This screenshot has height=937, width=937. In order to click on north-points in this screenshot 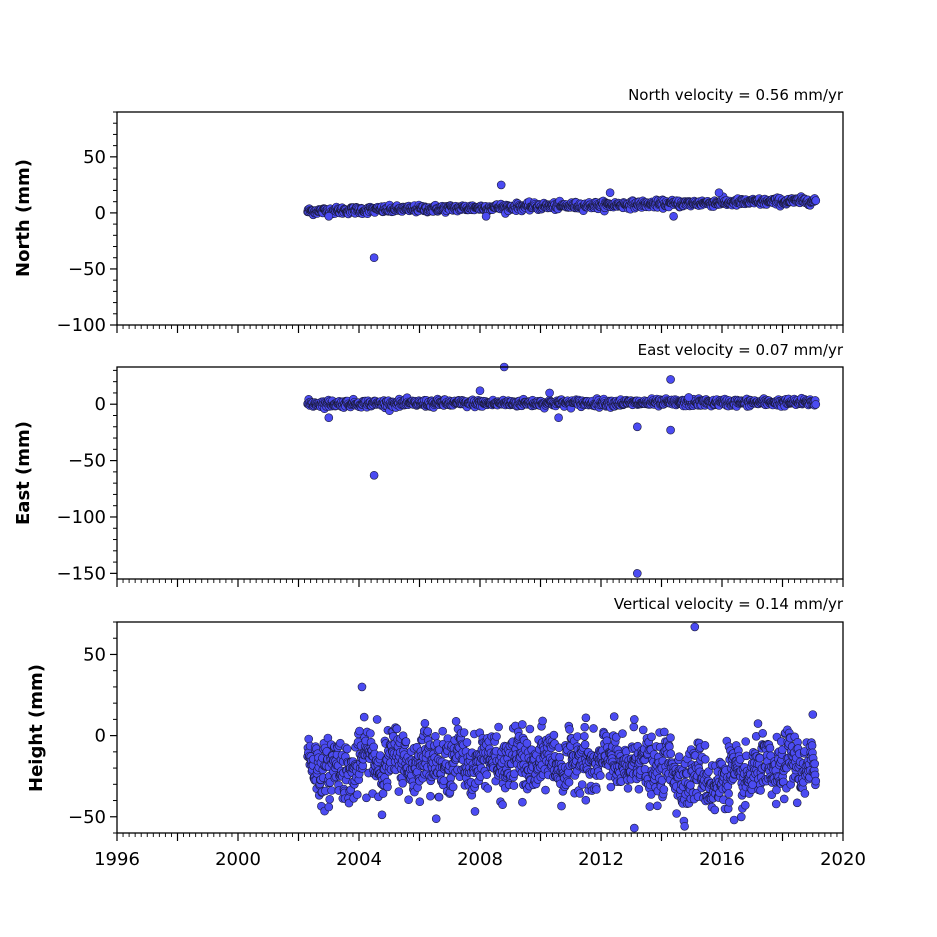, I will do `click(562, 221)`.